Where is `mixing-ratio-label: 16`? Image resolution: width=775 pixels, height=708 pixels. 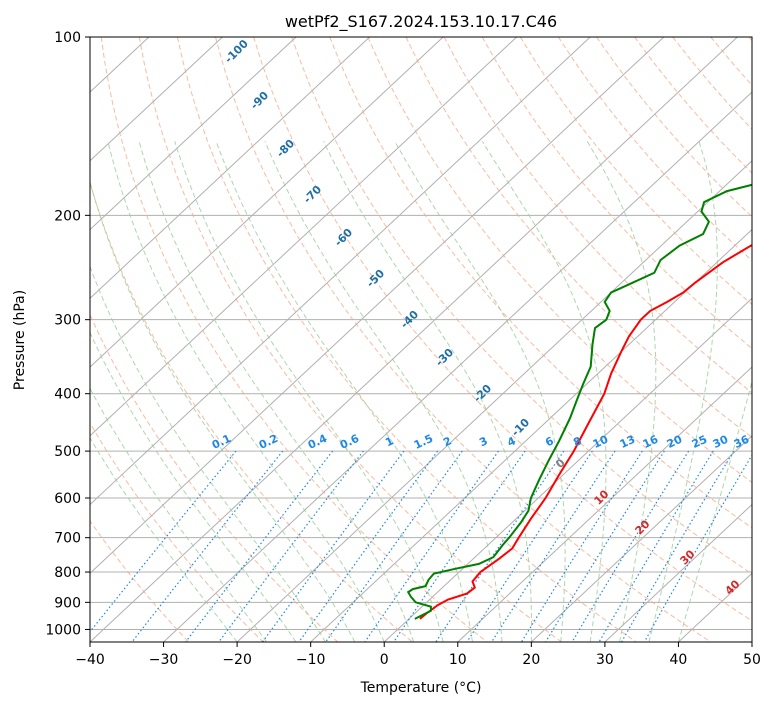 mixing-ratio-label: 16 is located at coordinates (651, 442).